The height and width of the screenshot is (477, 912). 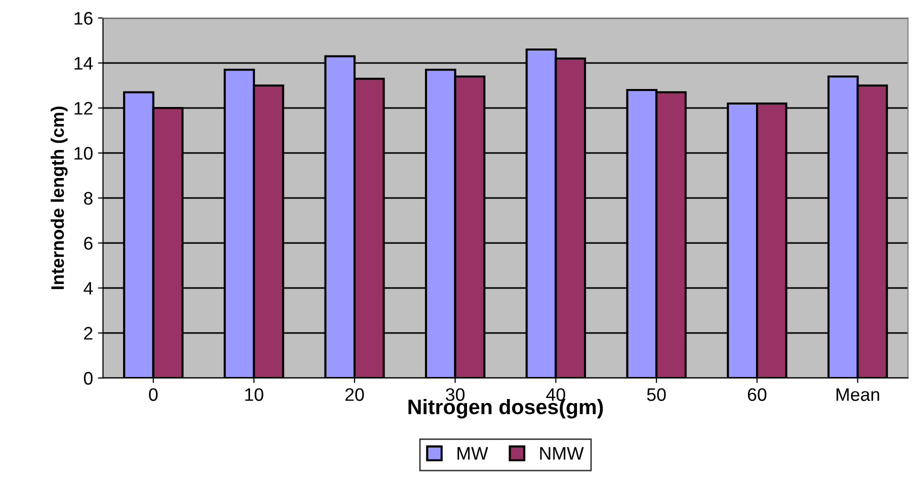 I want to click on x-tick-label: 40, so click(x=556, y=394).